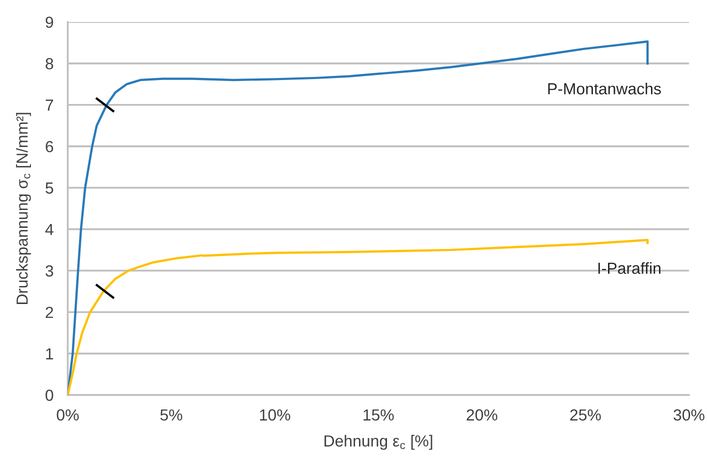 This screenshot has height=457, width=707. Describe the element at coordinates (50, 64) in the screenshot. I see `y-tick-label: 8` at that location.